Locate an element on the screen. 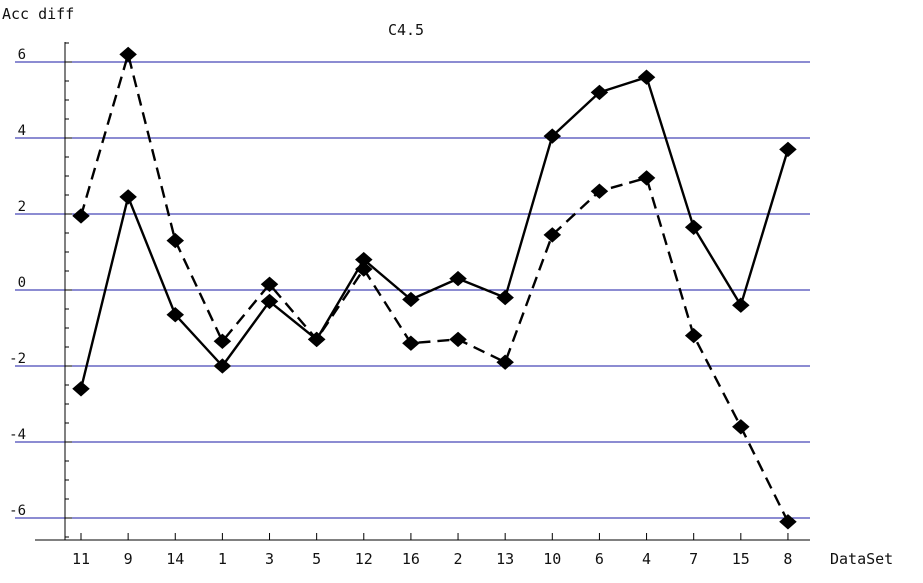 The image size is (923, 583). x-ticks: 11 9 14 1 3 5 12 16 2 13 10 6 4 7 15 8 is located at coordinates (432, 550).